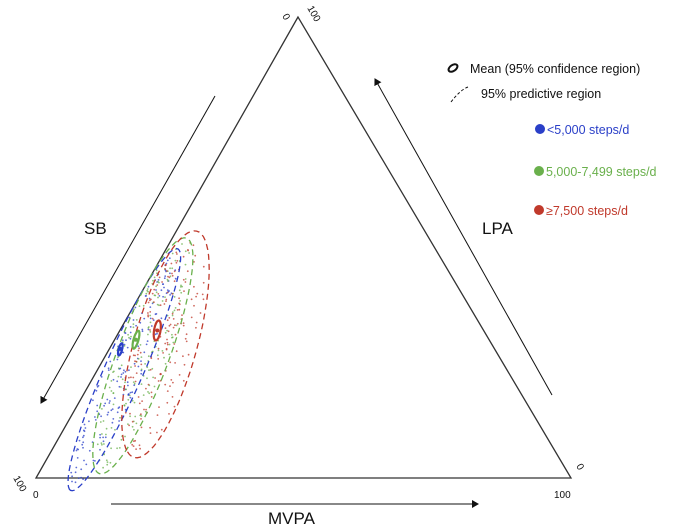  I want to click on predictive-regions, so click(138, 361).